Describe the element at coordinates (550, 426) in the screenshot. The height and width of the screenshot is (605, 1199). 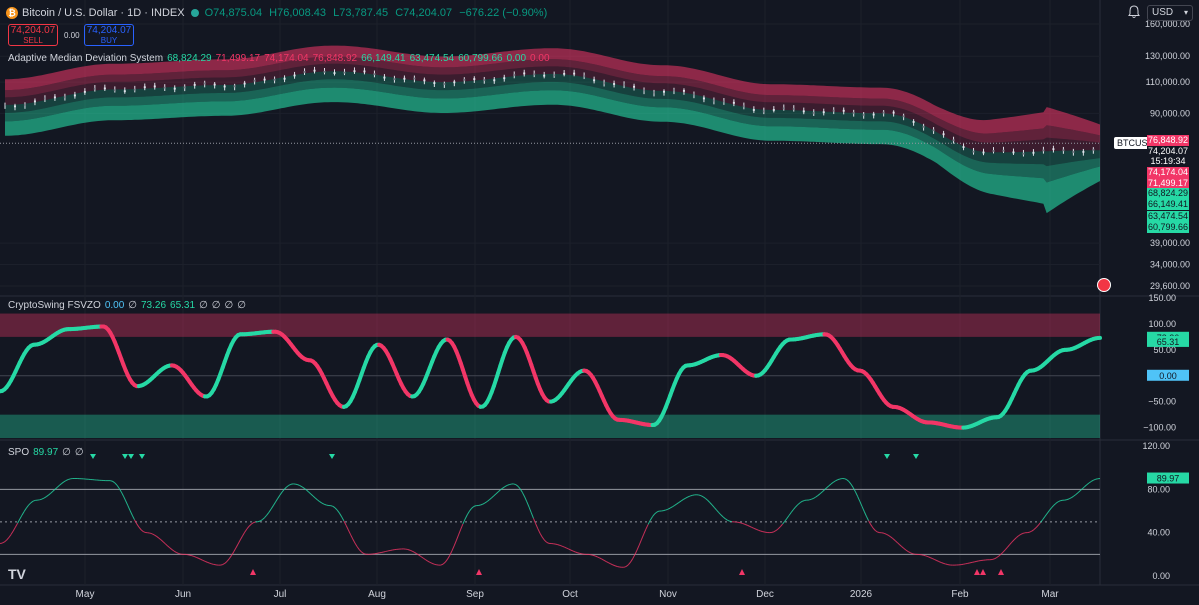
I see `fsvzo-oversold-zone` at that location.